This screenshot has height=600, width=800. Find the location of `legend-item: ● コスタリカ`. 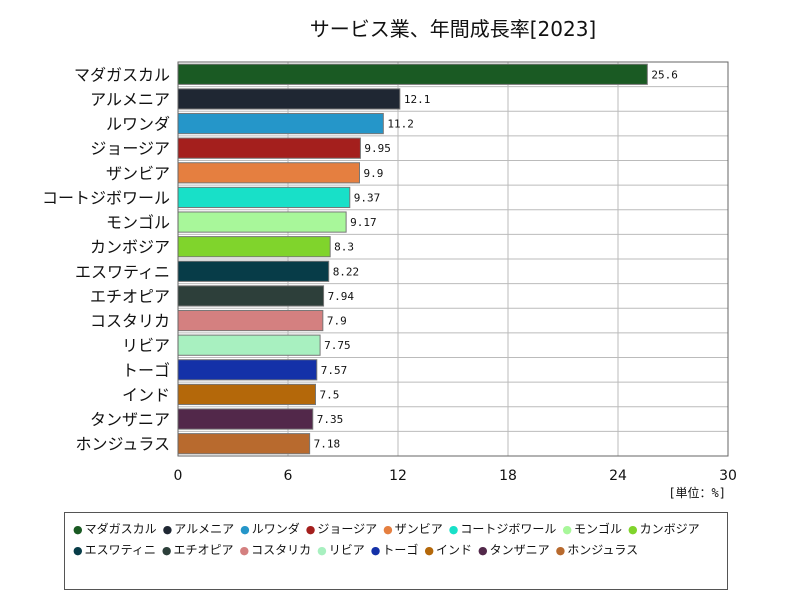

legend-item: ● コスタリカ is located at coordinates (276, 550).